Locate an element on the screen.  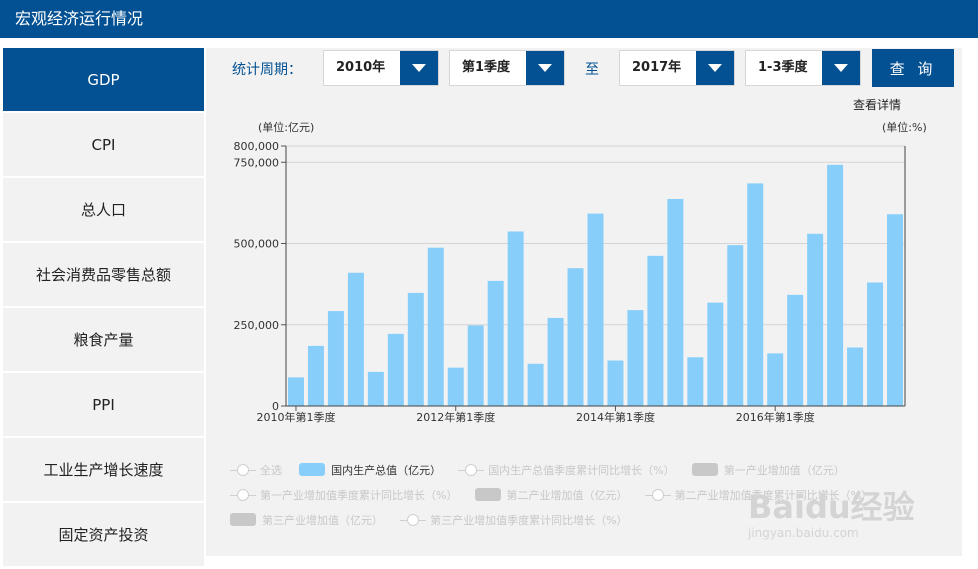
sidebar-item-label: CPI is located at coordinates (103, 144).